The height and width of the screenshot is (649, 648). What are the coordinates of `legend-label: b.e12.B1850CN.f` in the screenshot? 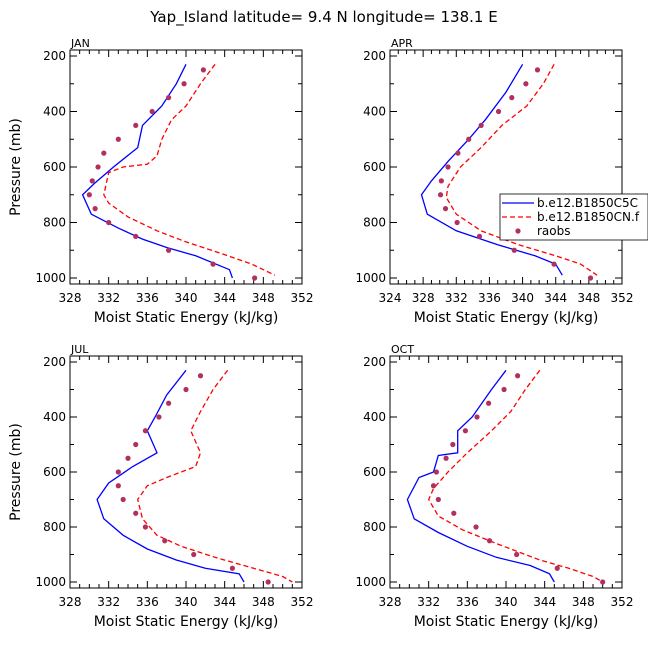 It's located at (588, 217).